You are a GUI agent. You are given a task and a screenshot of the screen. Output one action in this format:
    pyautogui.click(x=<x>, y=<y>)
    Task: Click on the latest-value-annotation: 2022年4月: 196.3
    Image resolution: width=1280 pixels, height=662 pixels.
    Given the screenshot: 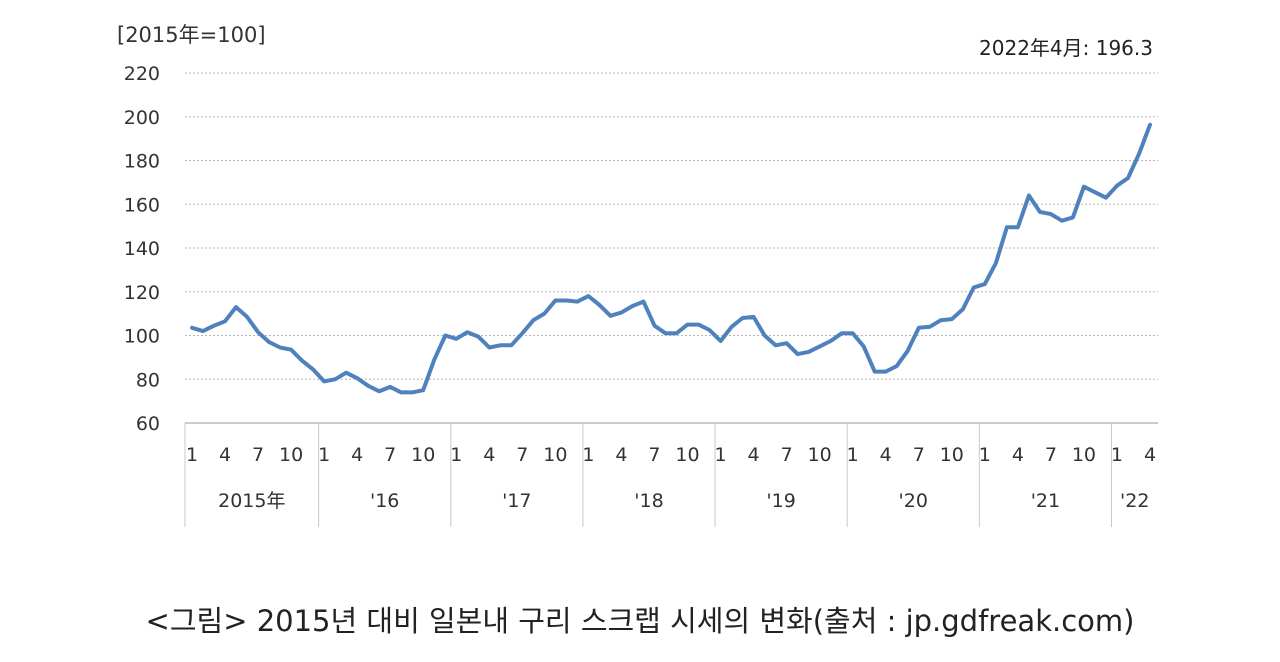 What is the action you would take?
    pyautogui.click(x=1066, y=48)
    